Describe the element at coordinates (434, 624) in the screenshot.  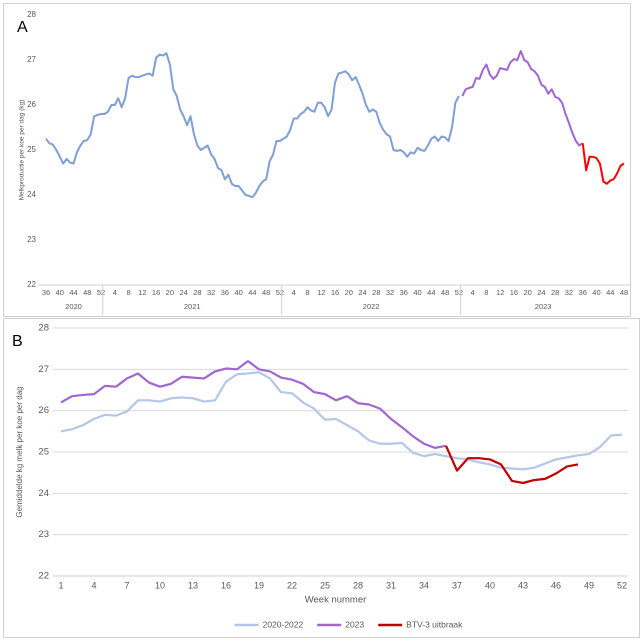
I see `legend-label: BTV-3 uitbraak` at that location.